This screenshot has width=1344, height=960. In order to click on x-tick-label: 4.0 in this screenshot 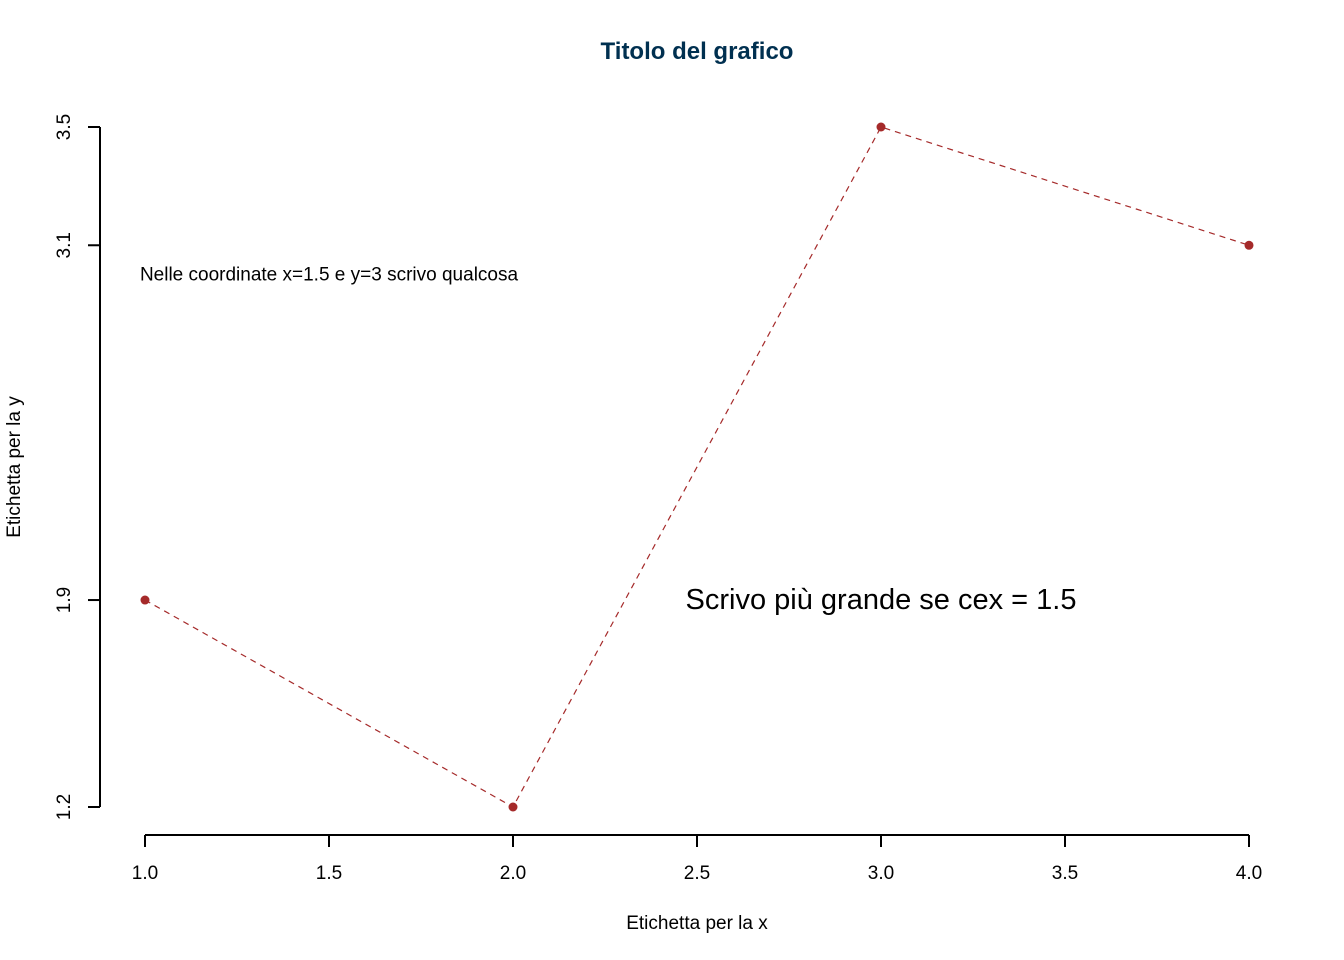, I will do `click(1249, 873)`.